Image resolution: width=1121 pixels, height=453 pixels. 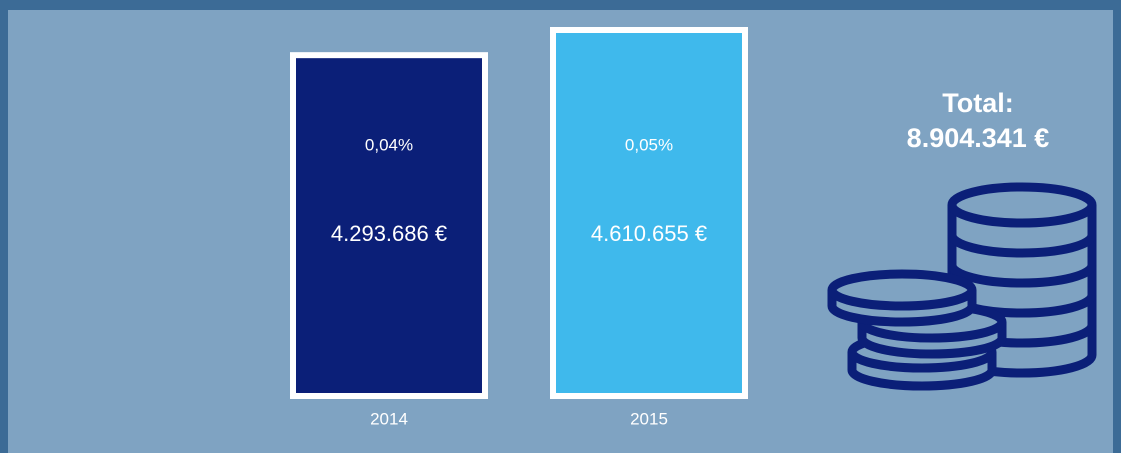 What do you see at coordinates (389, 418) in the screenshot?
I see `x-tick-label: 2014` at bounding box center [389, 418].